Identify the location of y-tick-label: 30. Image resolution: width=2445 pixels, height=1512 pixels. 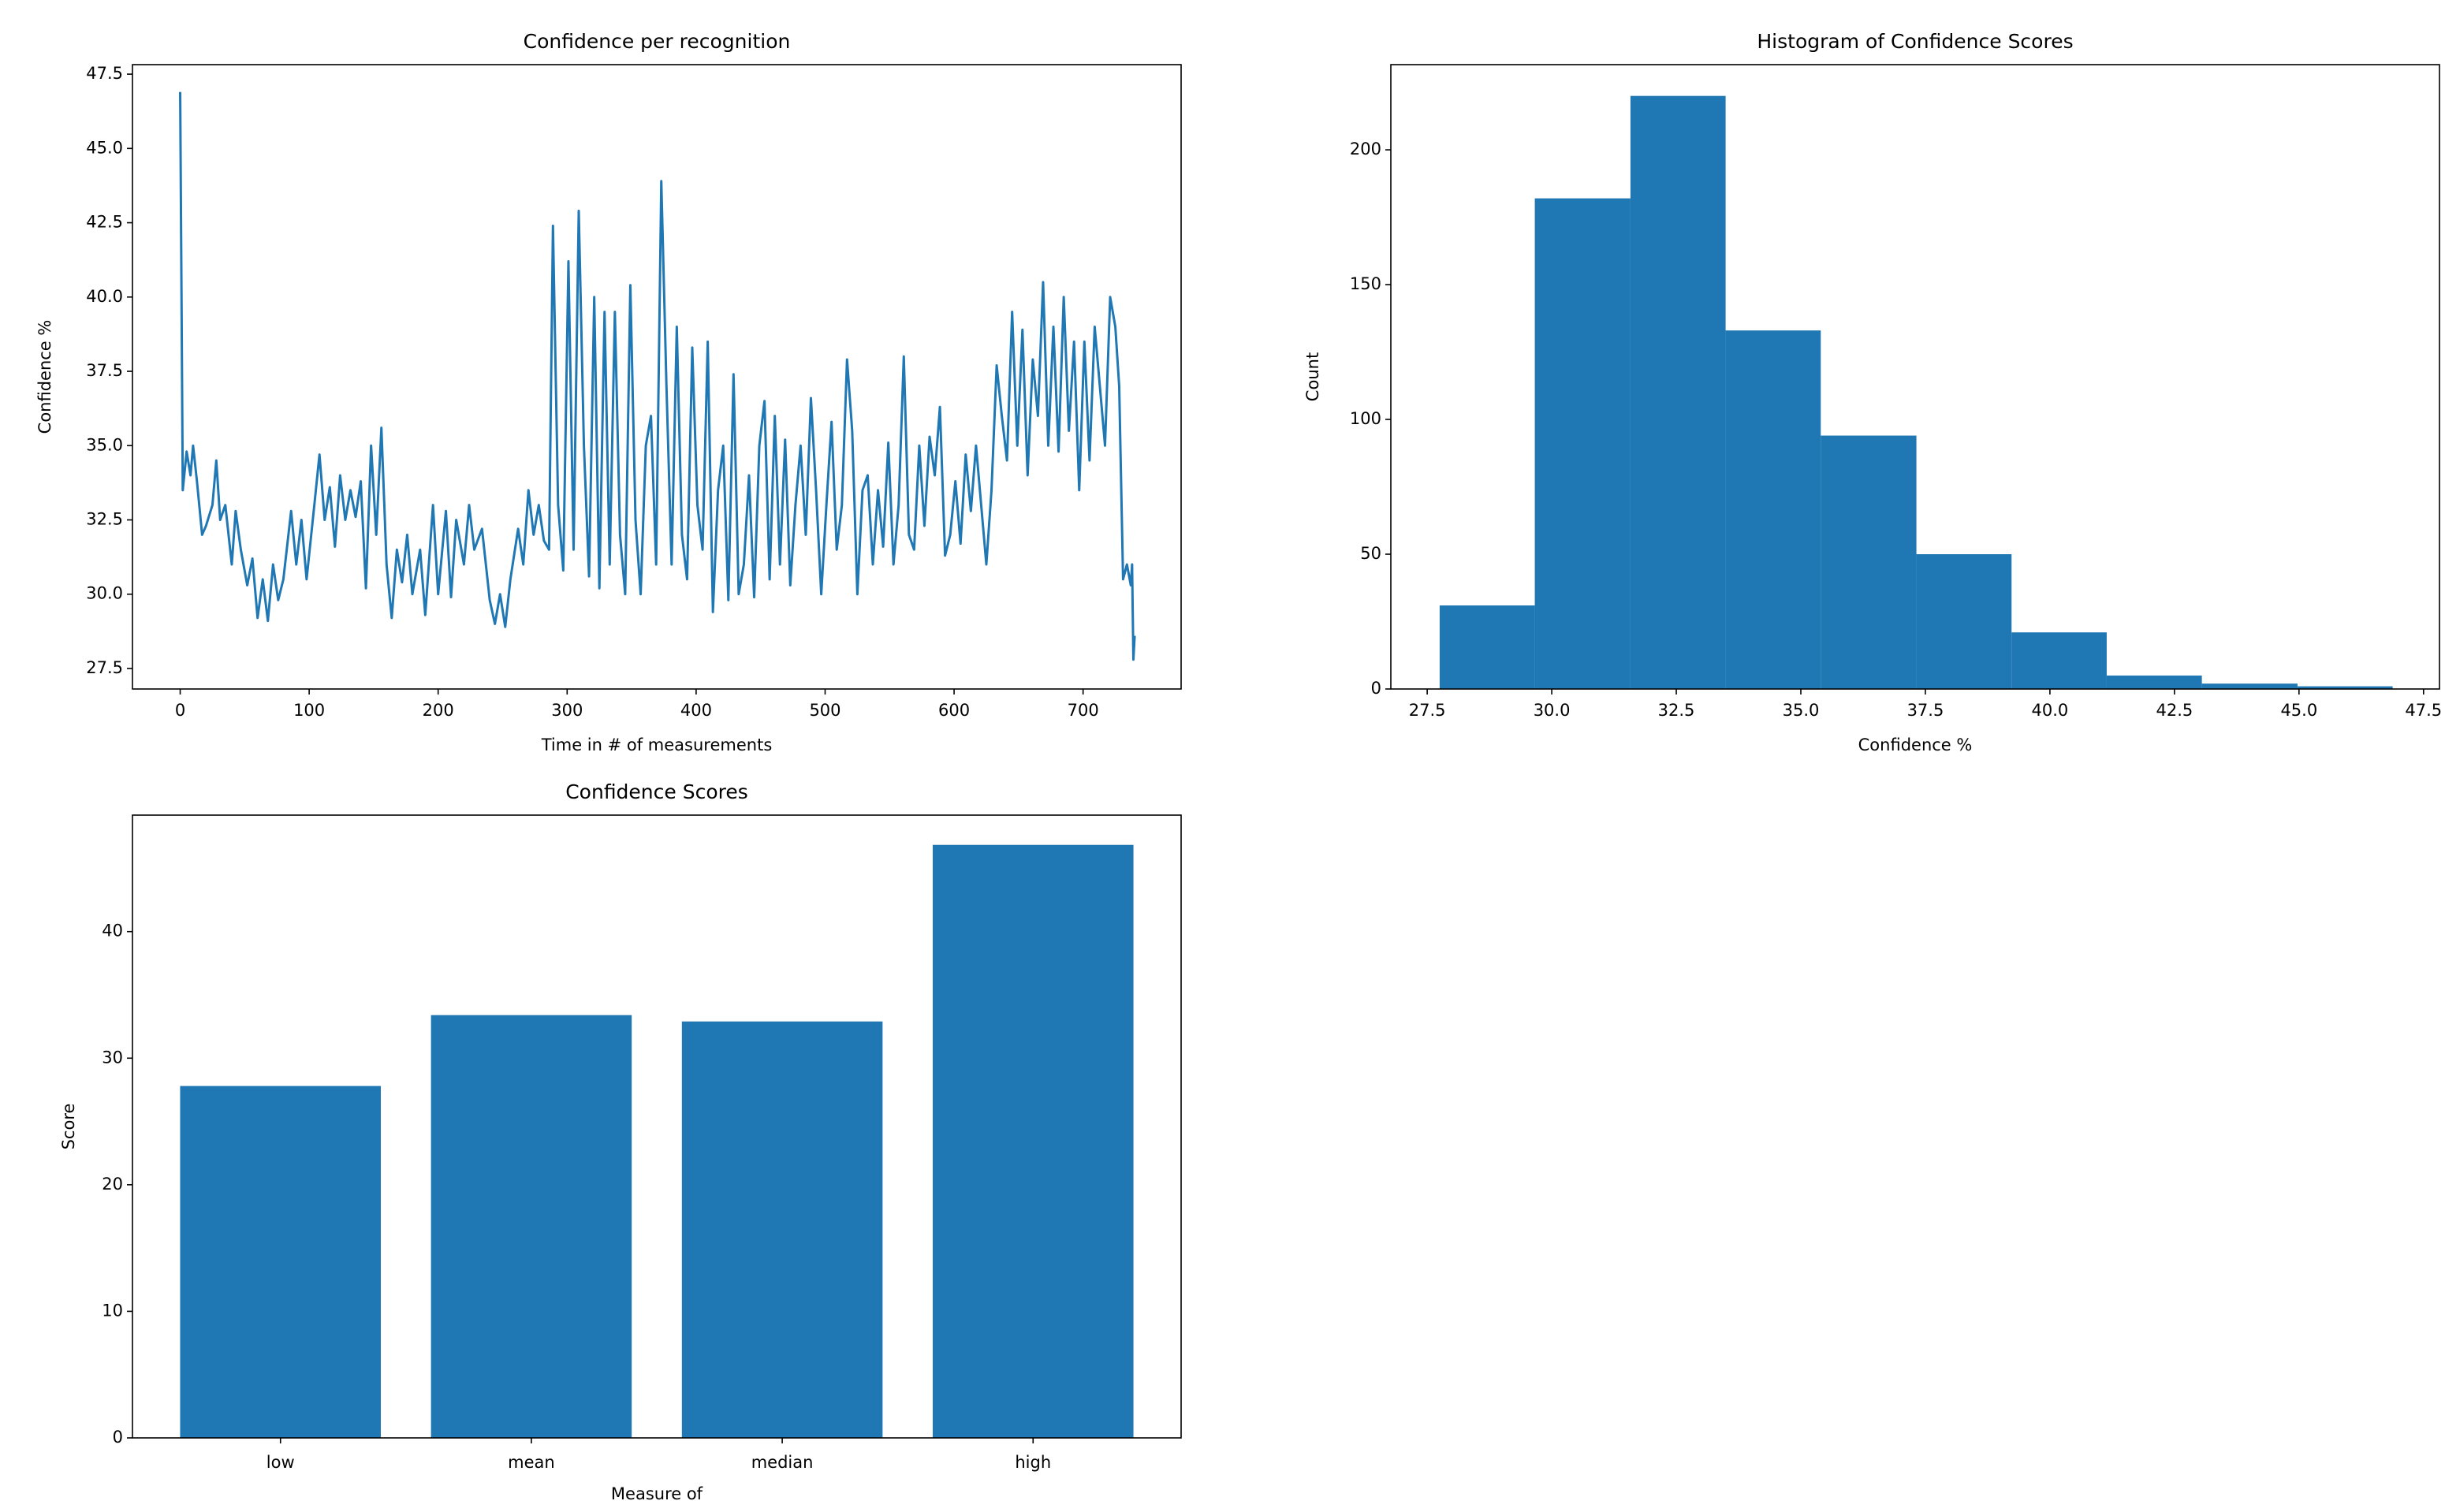
(112, 1058).